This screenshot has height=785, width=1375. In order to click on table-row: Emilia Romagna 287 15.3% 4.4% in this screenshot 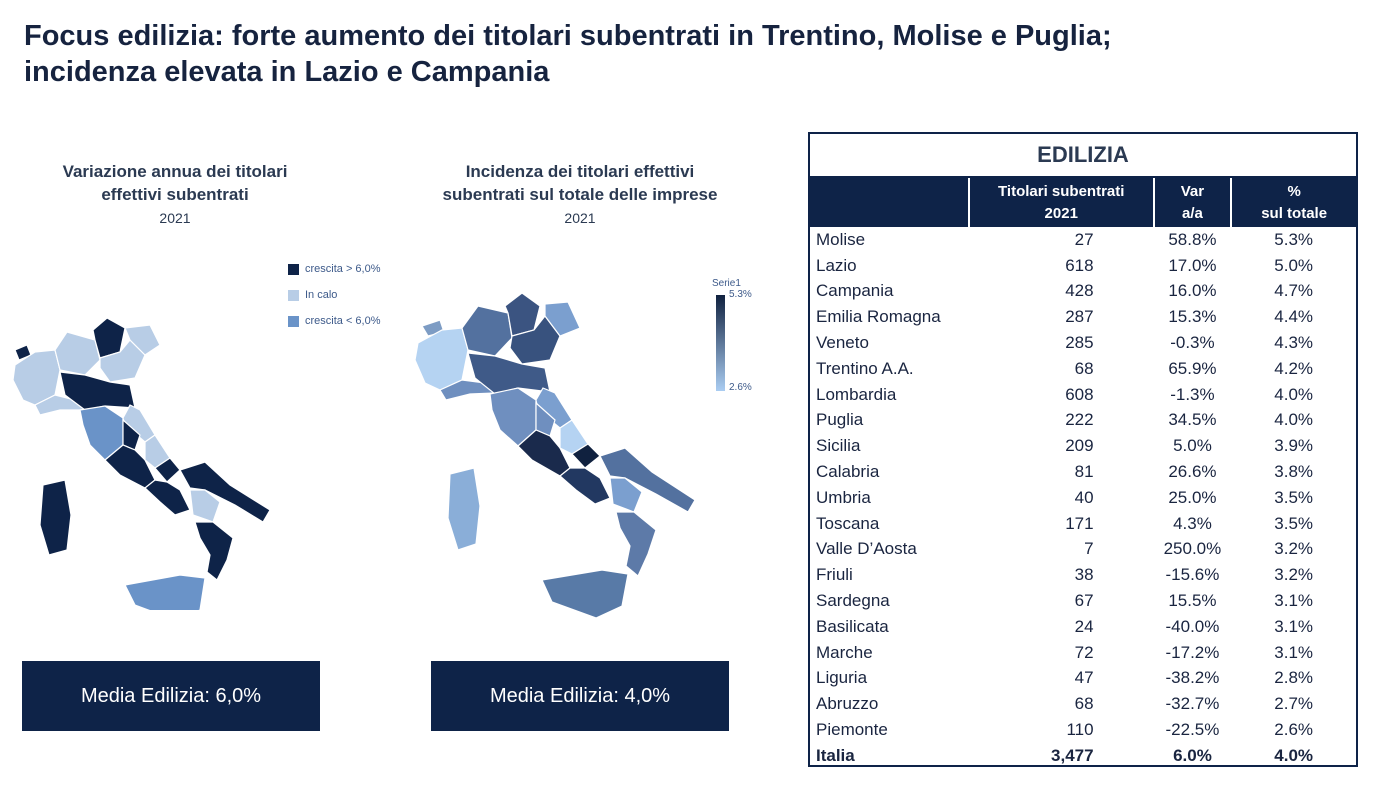, I will do `click(1083, 317)`.